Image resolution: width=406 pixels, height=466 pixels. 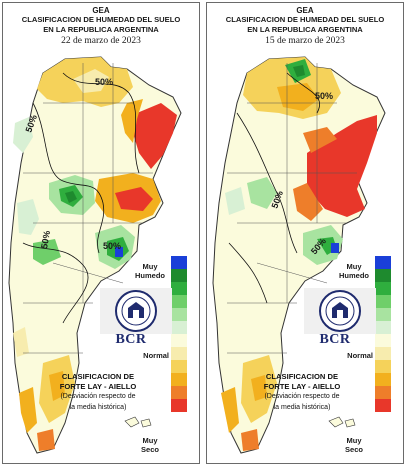 What do you see at coordinates (101, 41) in the screenshot?
I see `map-date: 22 de marzo de 2023` at bounding box center [101, 41].